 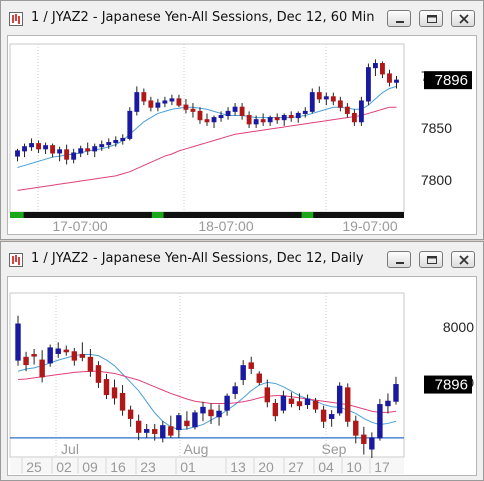 What do you see at coordinates (157, 215) in the screenshot?
I see `session-segment` at bounding box center [157, 215].